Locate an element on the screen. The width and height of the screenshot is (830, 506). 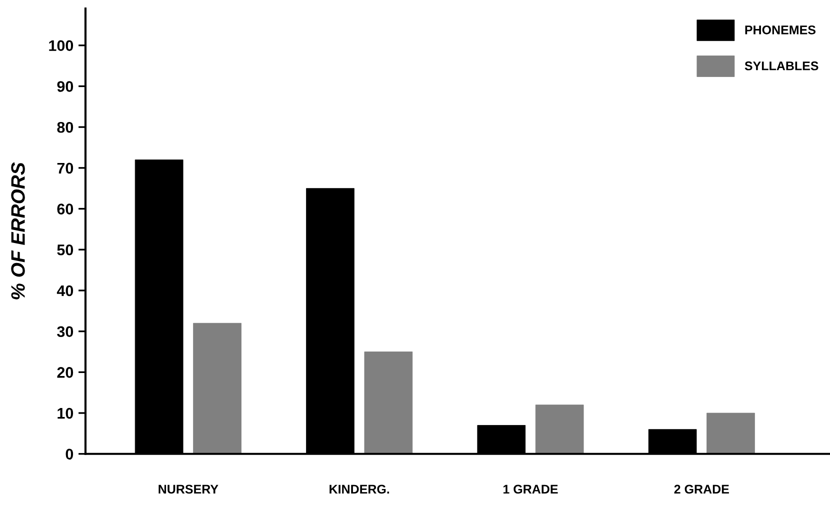
x-tick-label: 1 GRADE is located at coordinates (530, 489).